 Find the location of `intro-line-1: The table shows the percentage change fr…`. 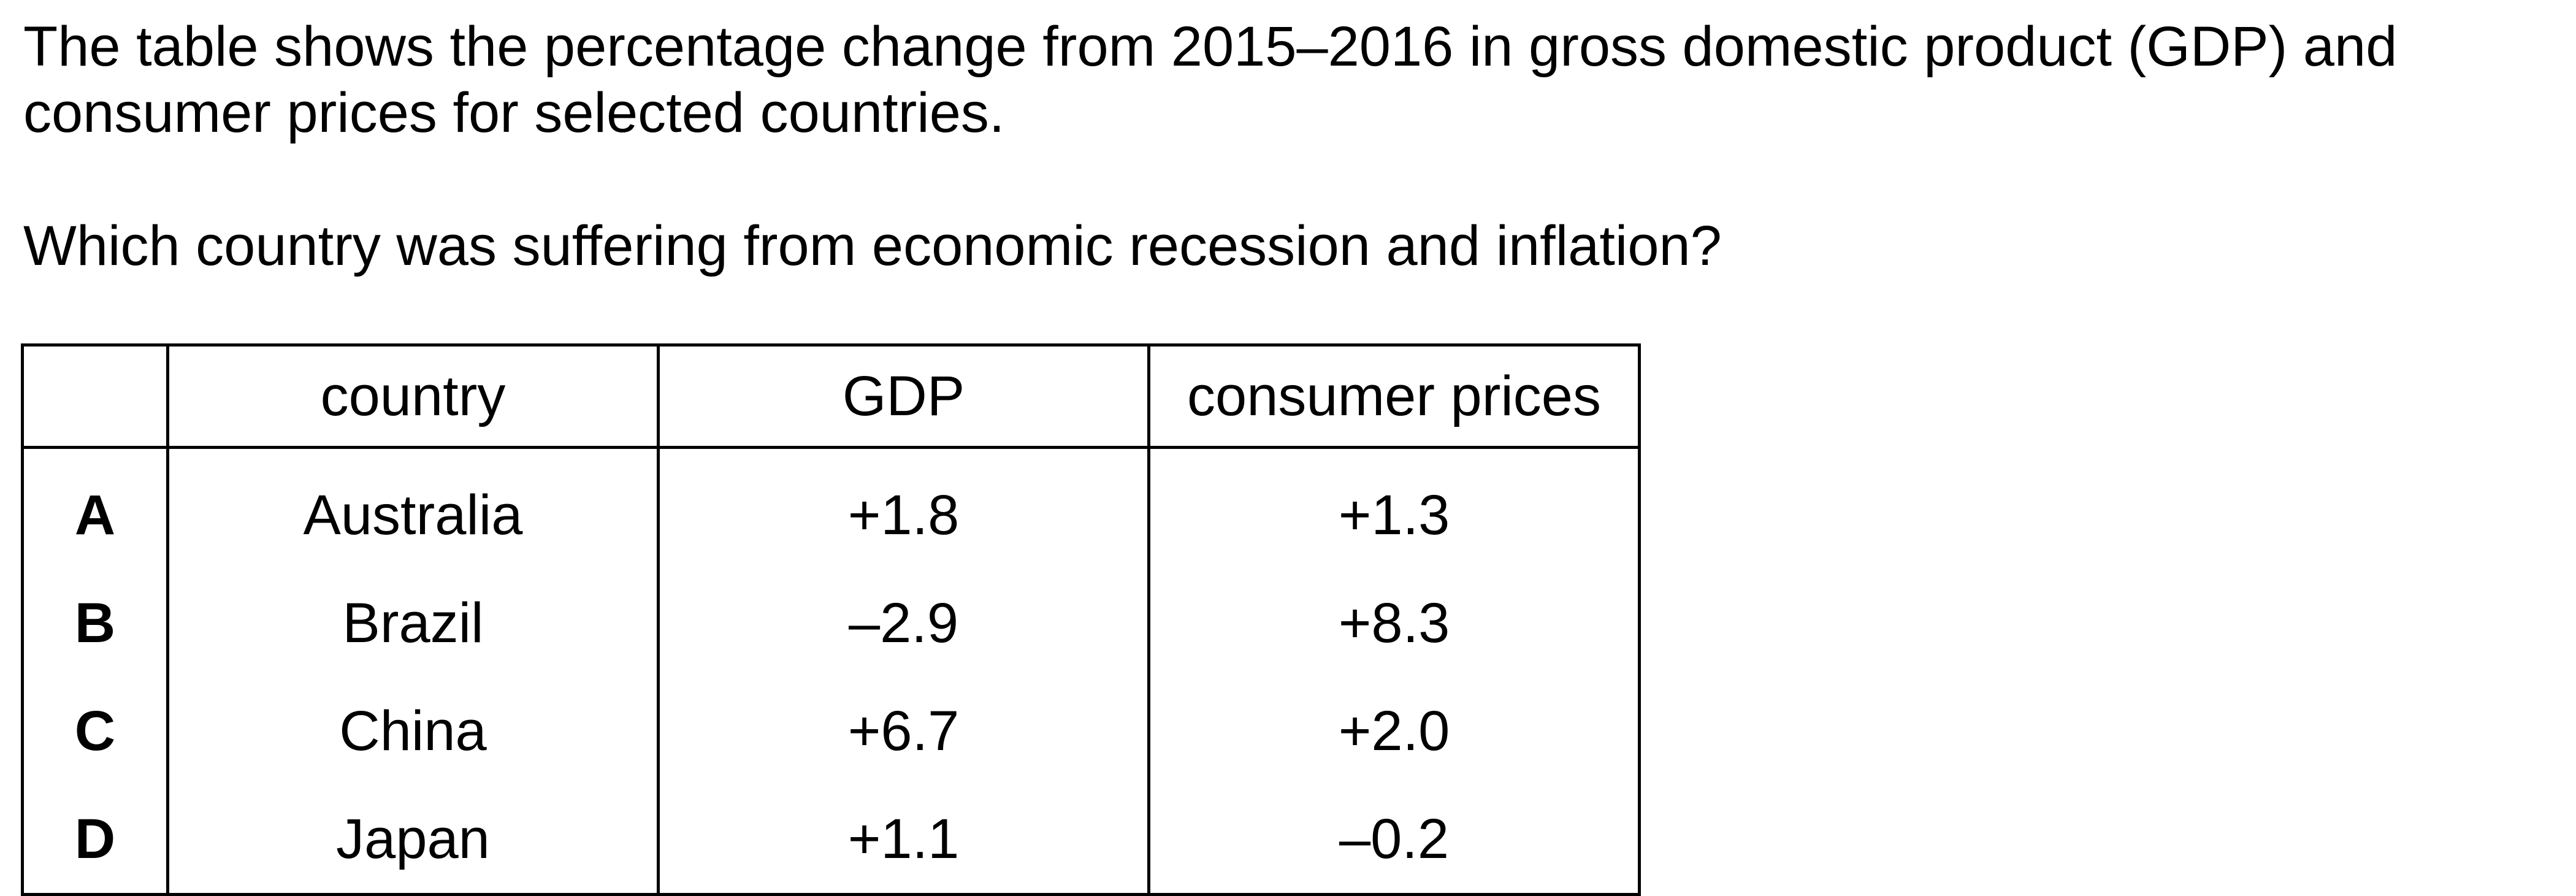

intro-line-1: The table shows the percentage change fr… is located at coordinates (1210, 46).